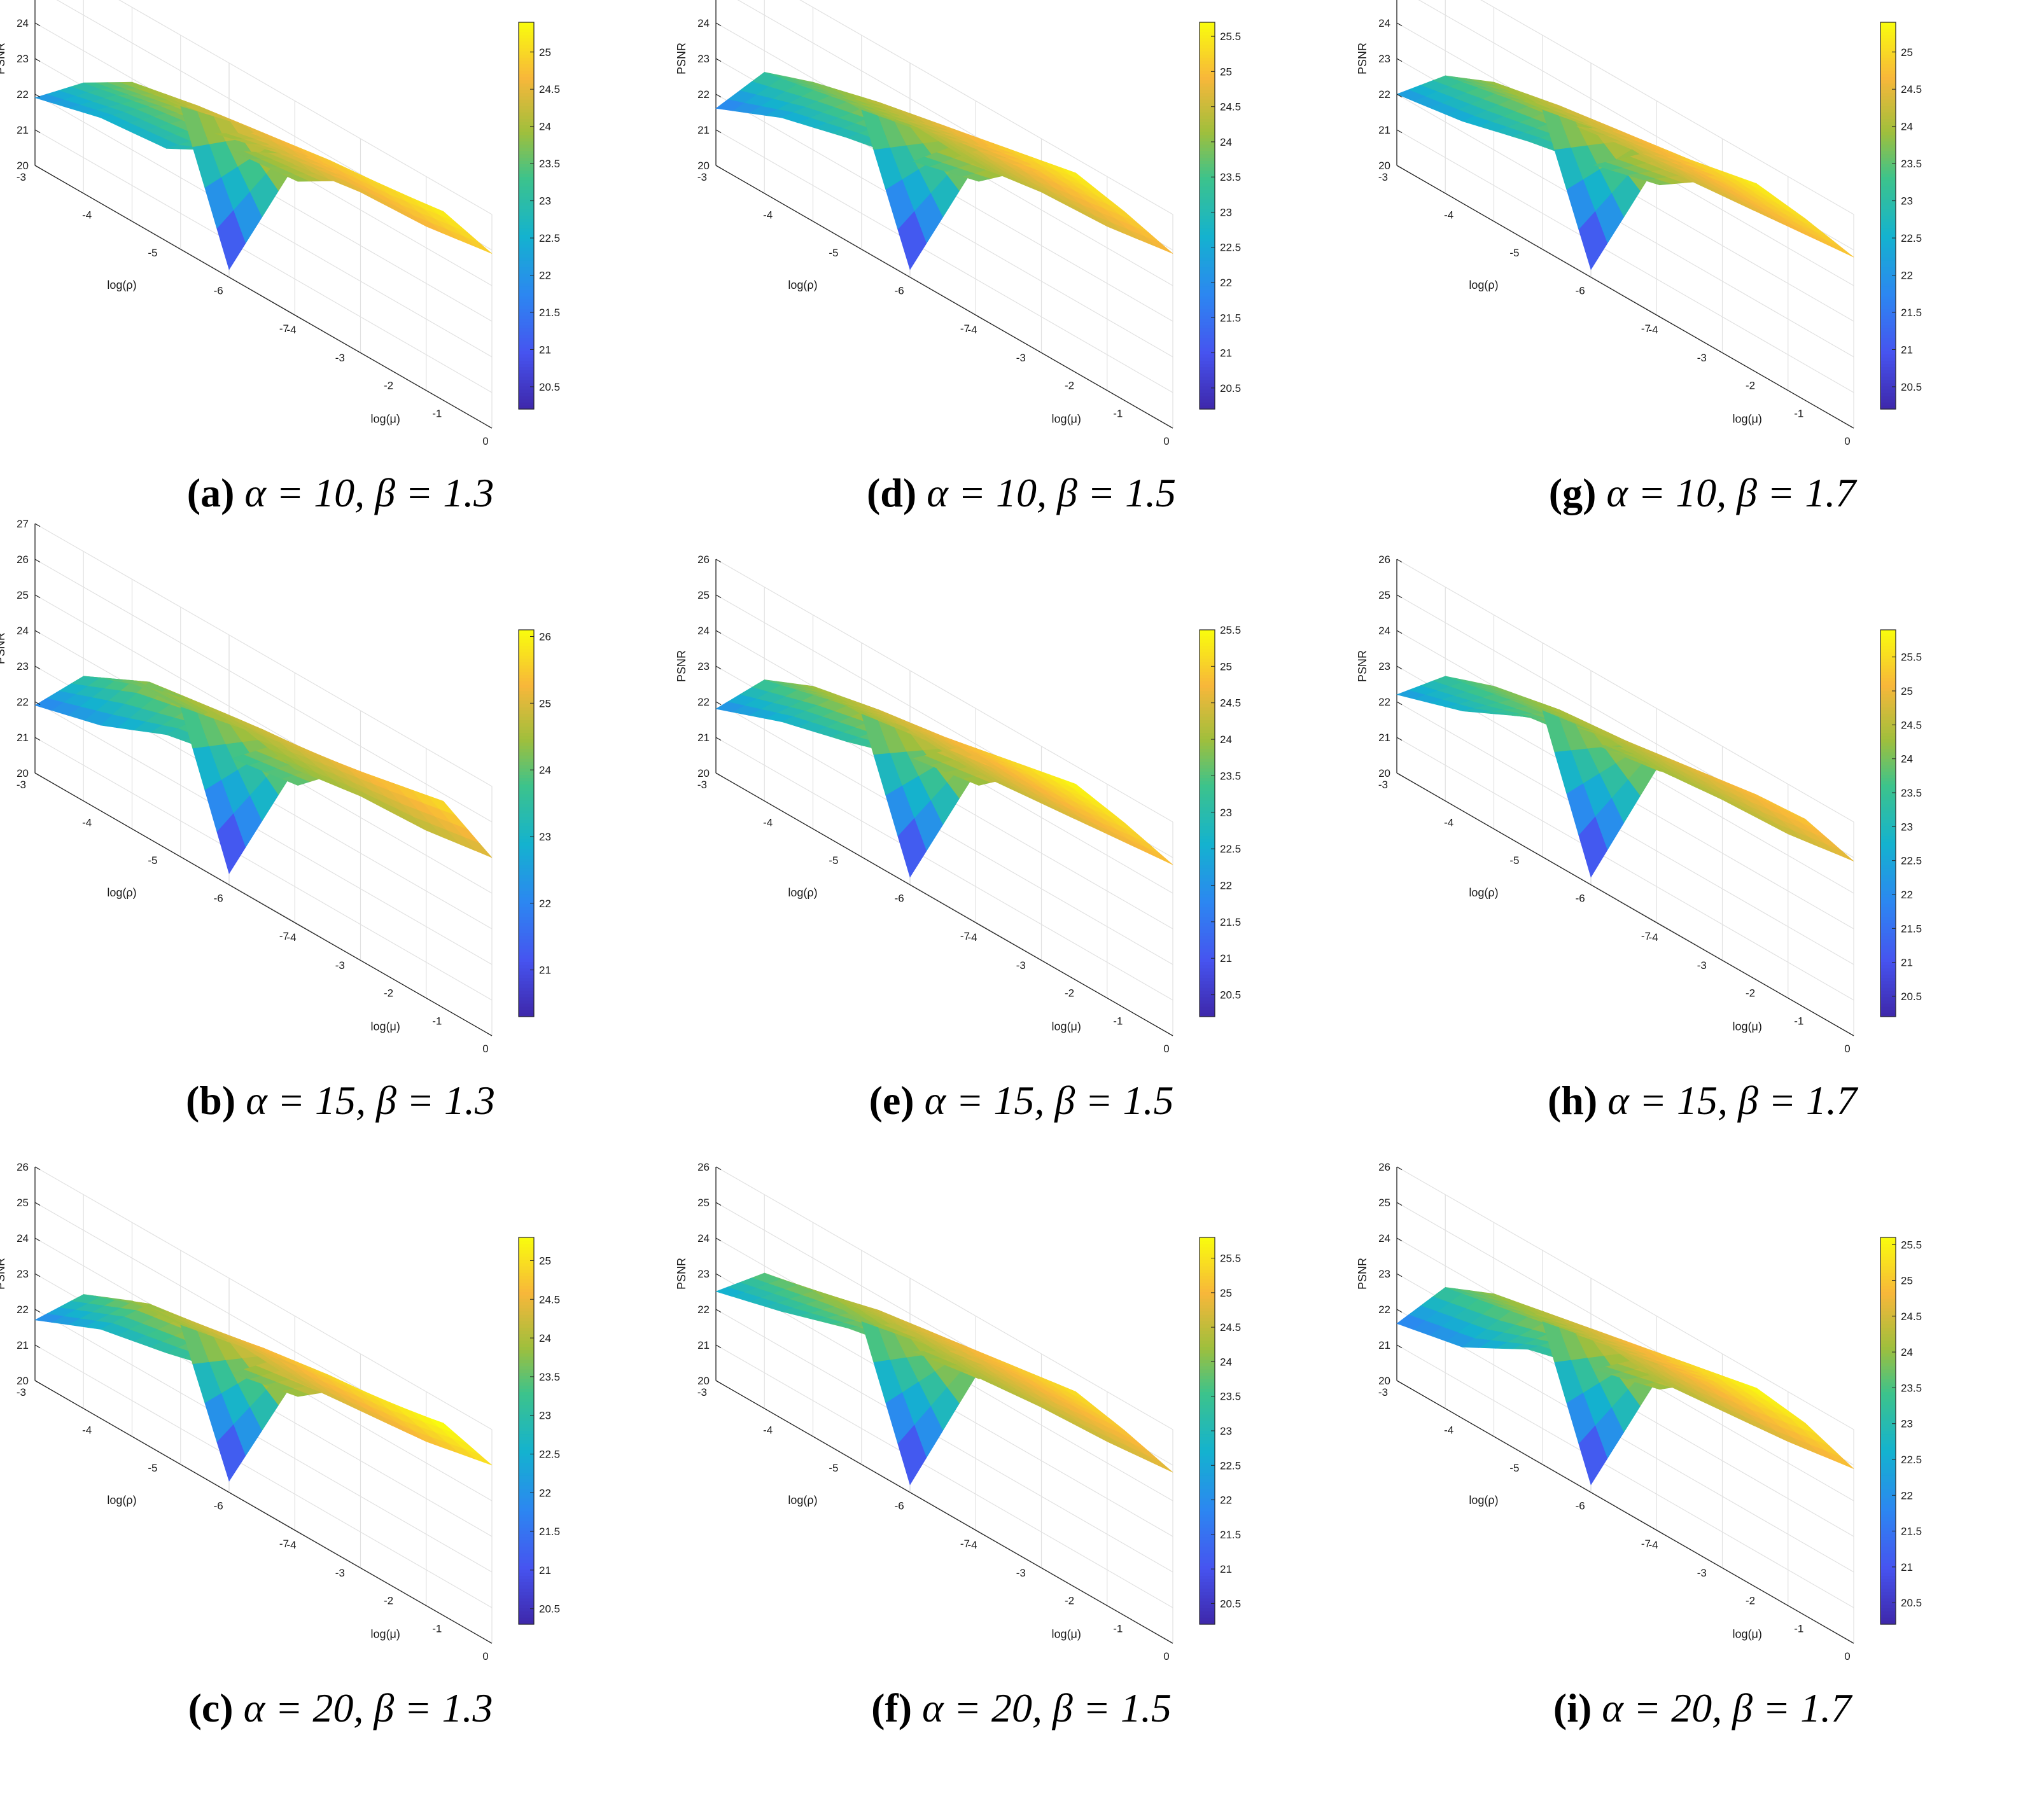 This screenshot has height=1796, width=2044. Describe the element at coordinates (545, 53) in the screenshot. I see `colorbar-tick-label: 25` at that location.